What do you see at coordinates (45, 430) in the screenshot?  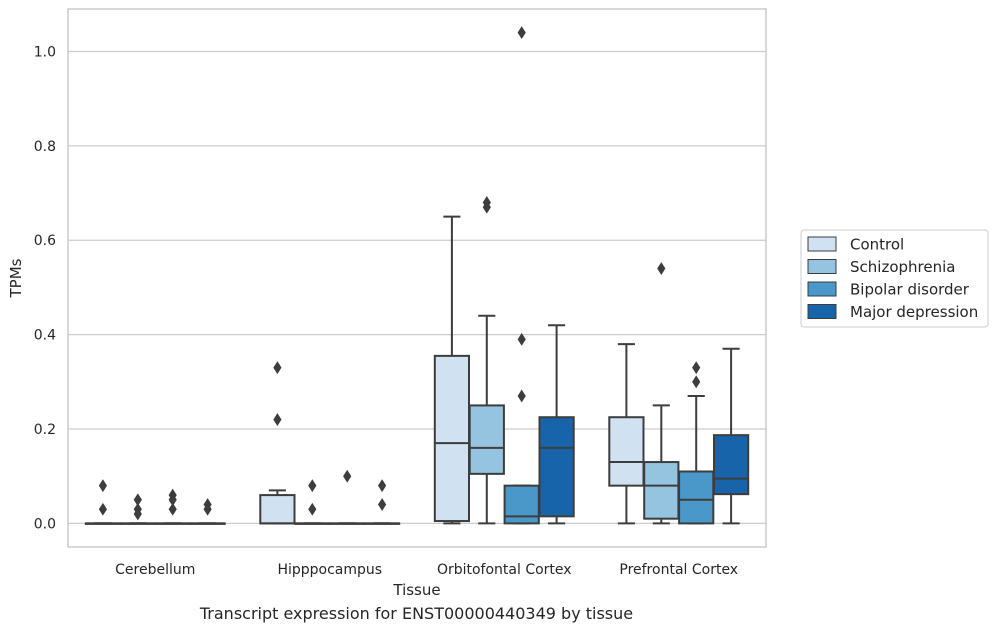 I see `y-tick-label: 0.2` at bounding box center [45, 430].